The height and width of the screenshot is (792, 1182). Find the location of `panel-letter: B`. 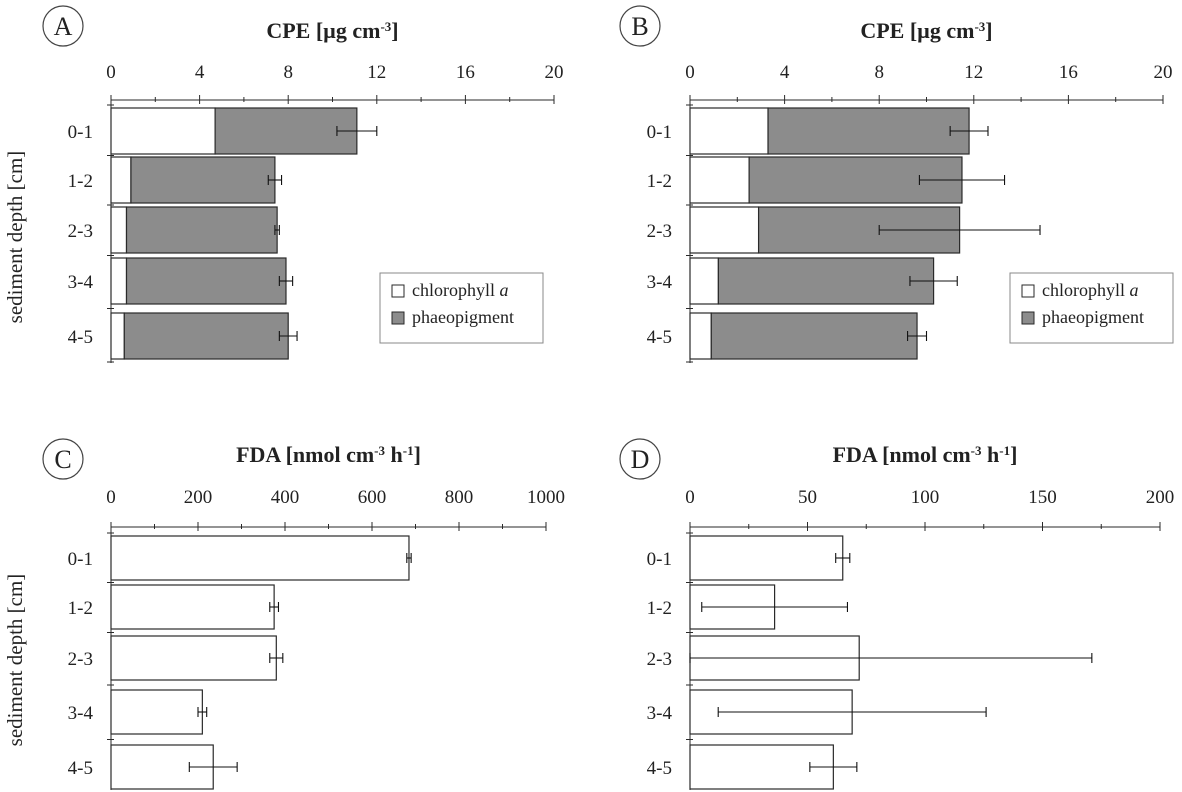

panel-letter: B is located at coordinates (639, 26).